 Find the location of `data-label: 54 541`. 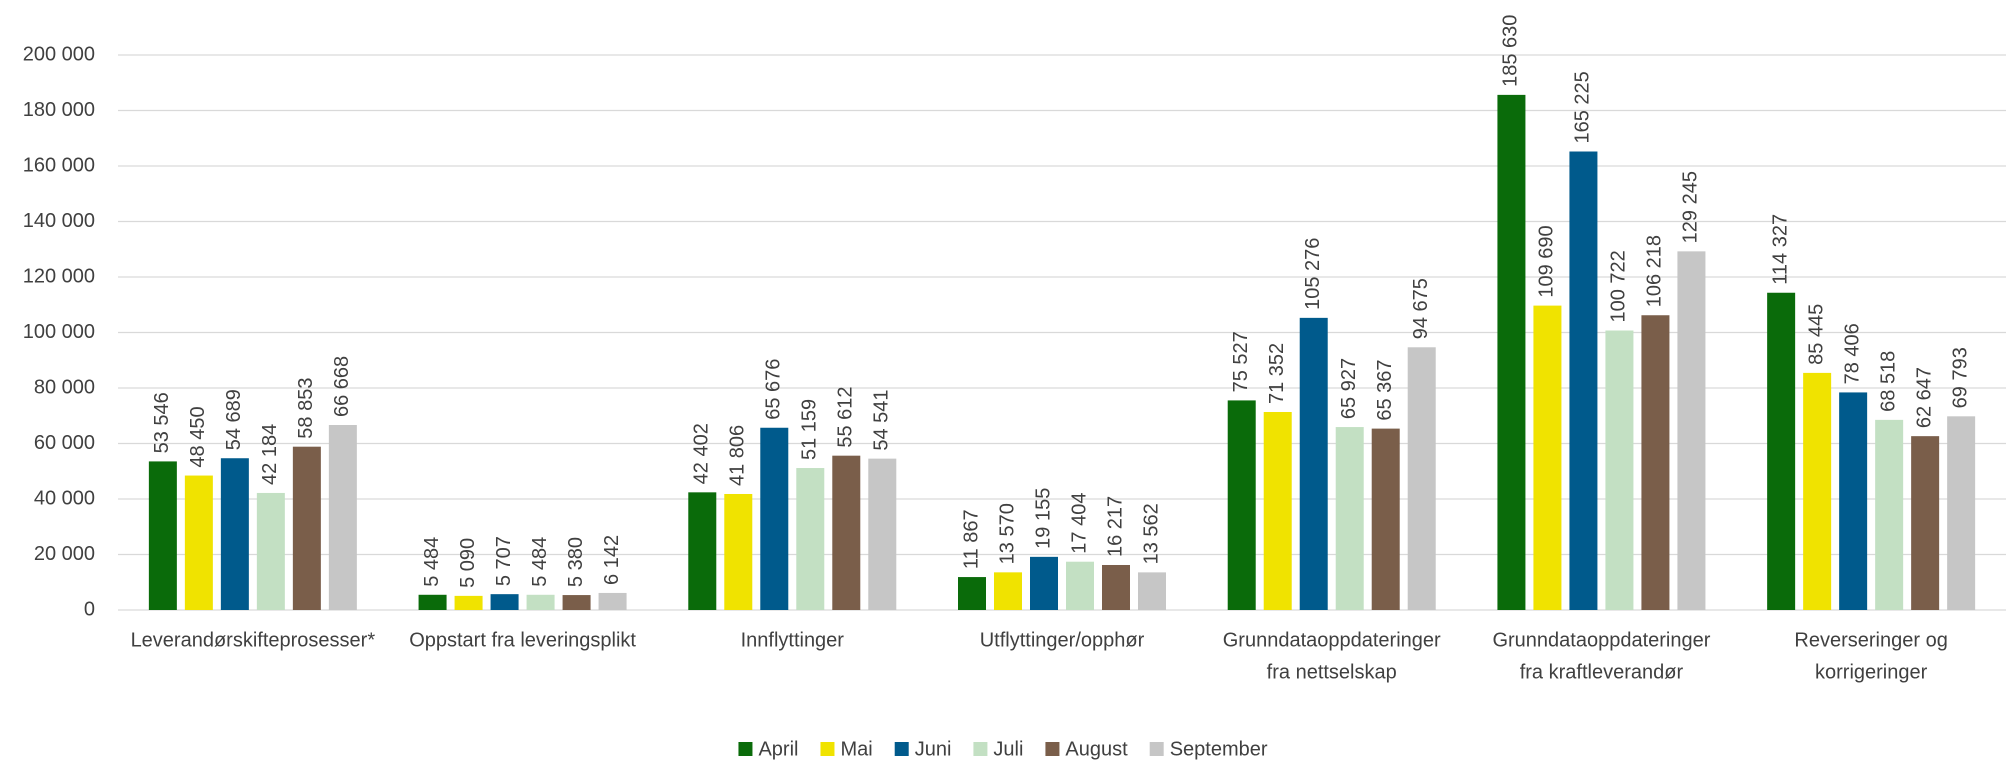

data-label: 54 541 is located at coordinates (882, 419).